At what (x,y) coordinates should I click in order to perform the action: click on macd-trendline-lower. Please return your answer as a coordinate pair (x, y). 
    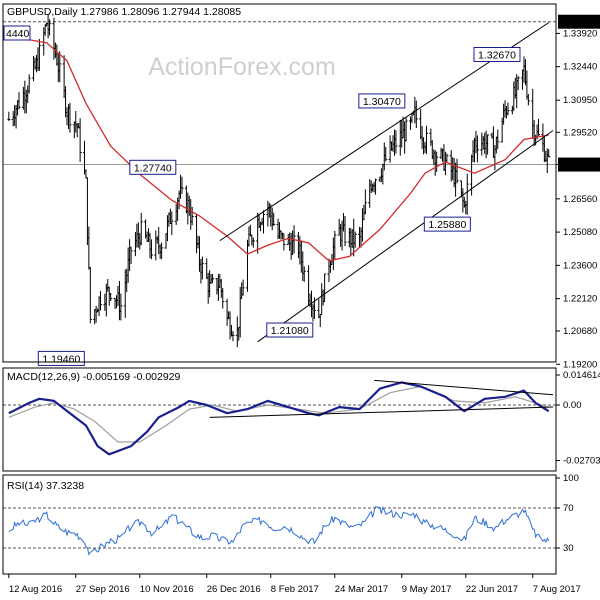
    Looking at the image, I should click on (381, 412).